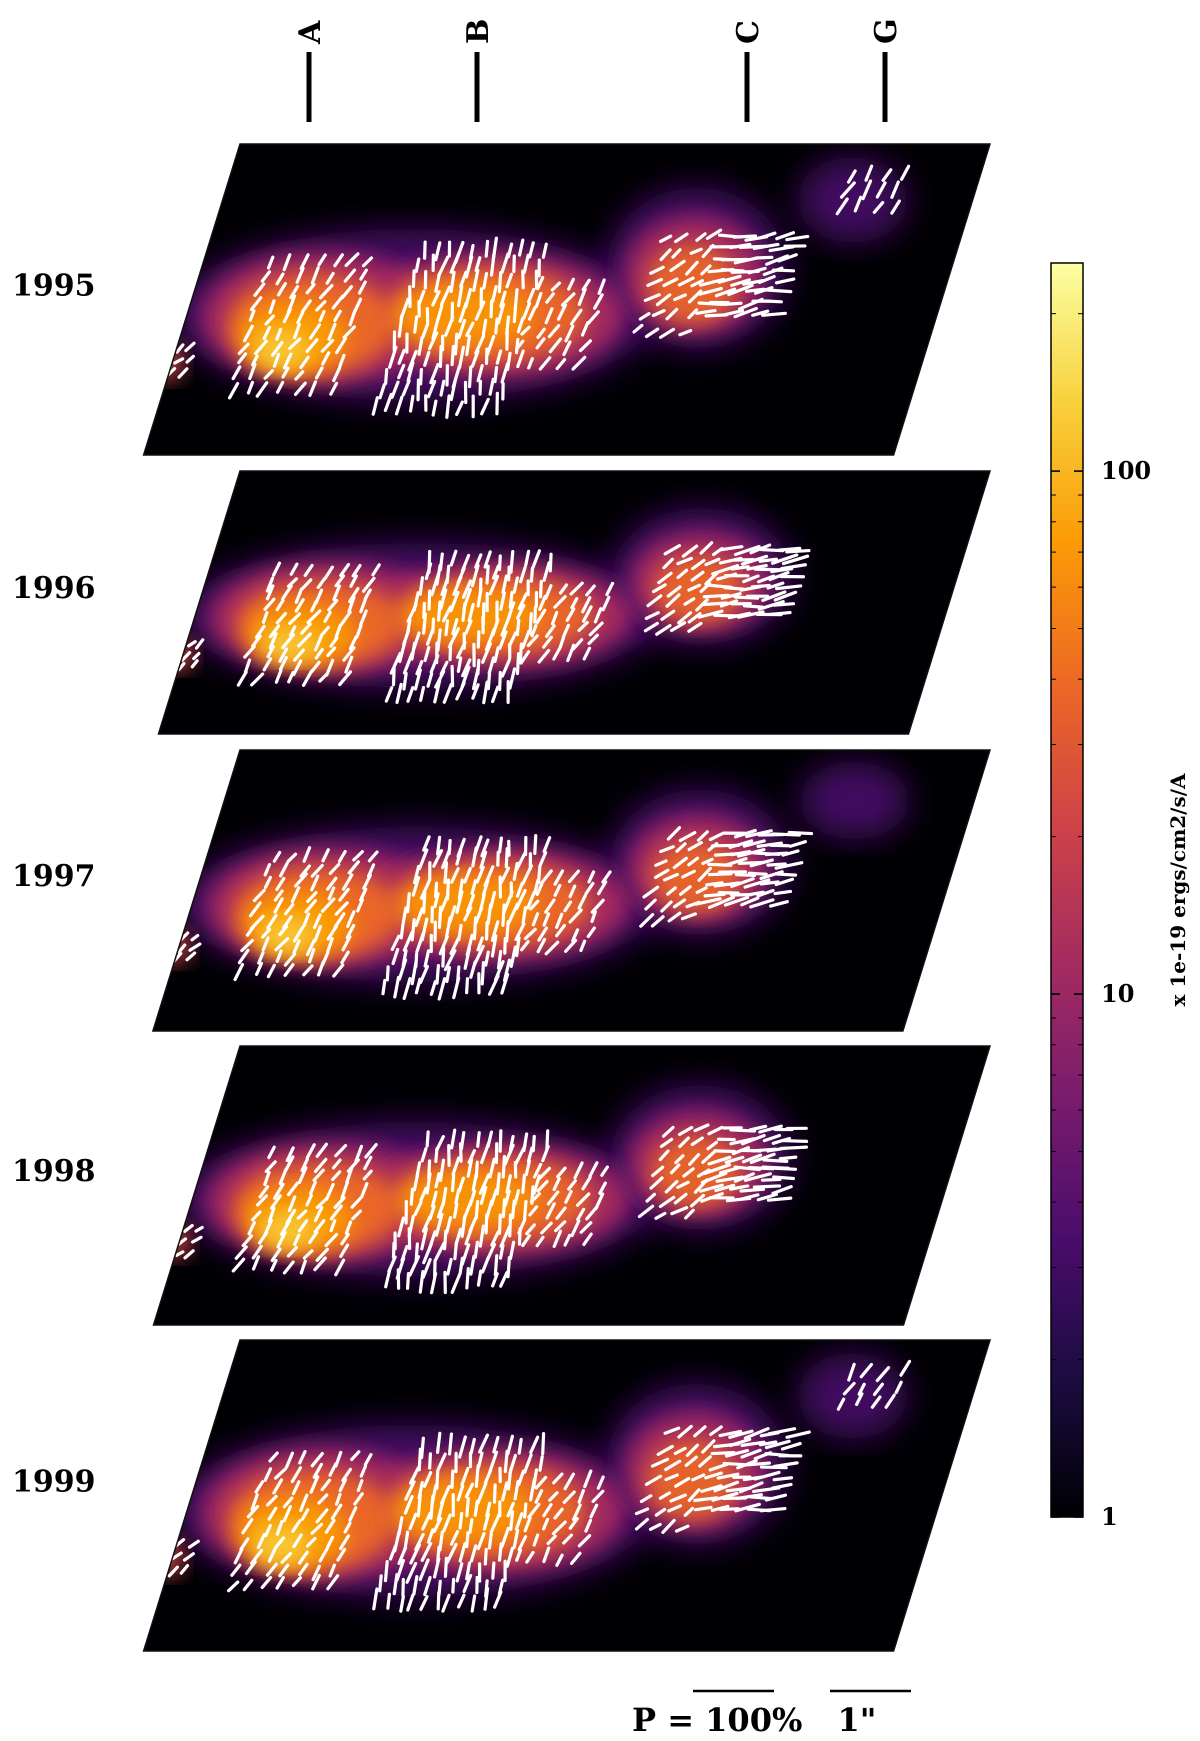  Describe the element at coordinates (487, 1209) in the screenshot. I see `polarization-vectors` at that location.